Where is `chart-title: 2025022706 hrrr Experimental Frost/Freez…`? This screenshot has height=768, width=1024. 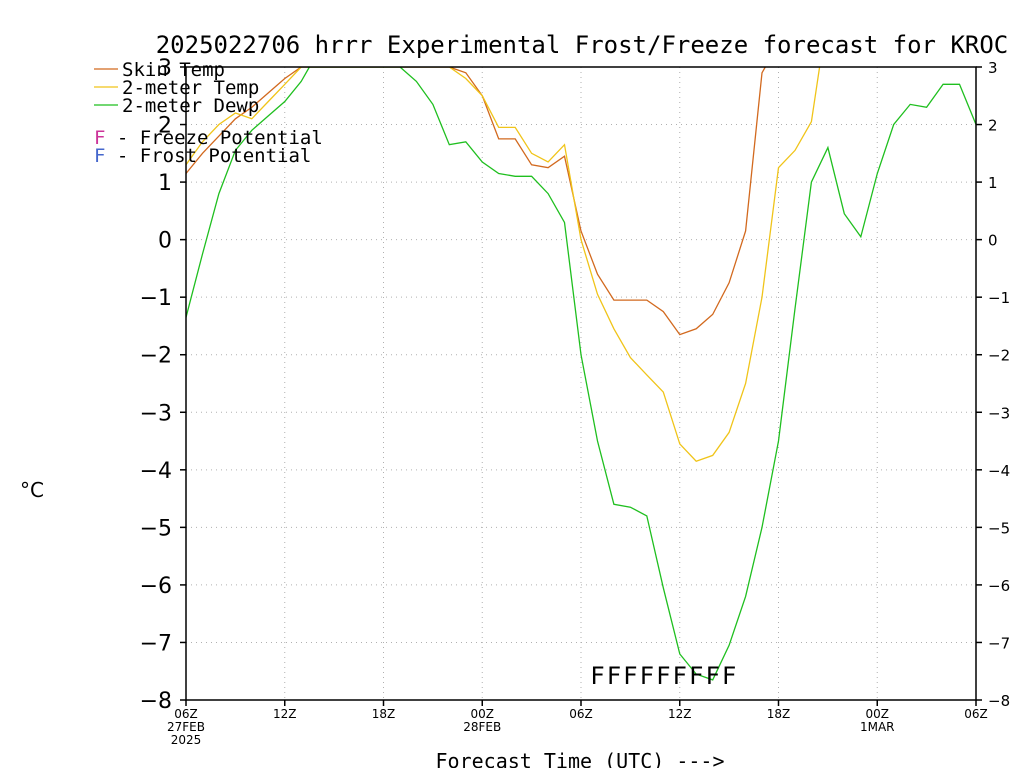
chart-title: 2025022706 hrrr Experimental Frost/Freez… is located at coordinates (582, 45).